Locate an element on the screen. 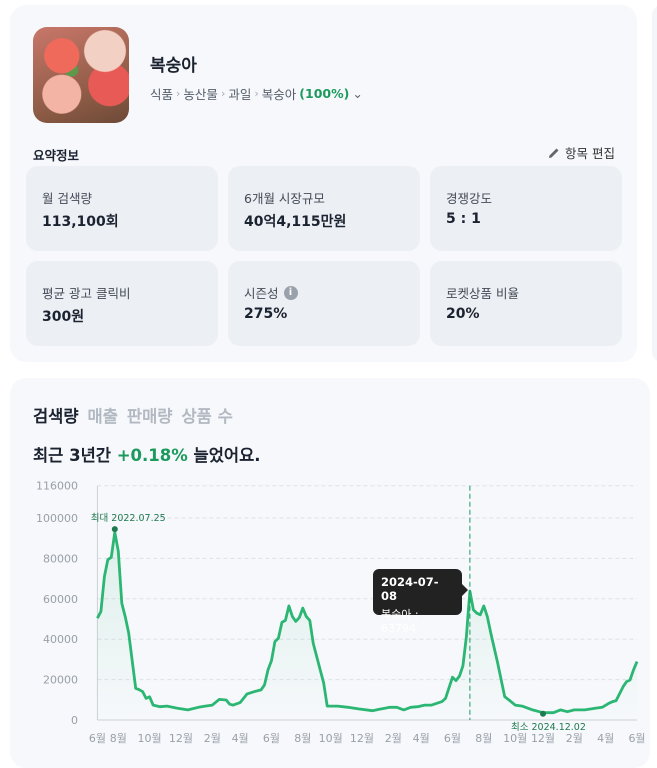 The width and height of the screenshot is (657, 768). y-tick-label: 20000 is located at coordinates (60, 680).